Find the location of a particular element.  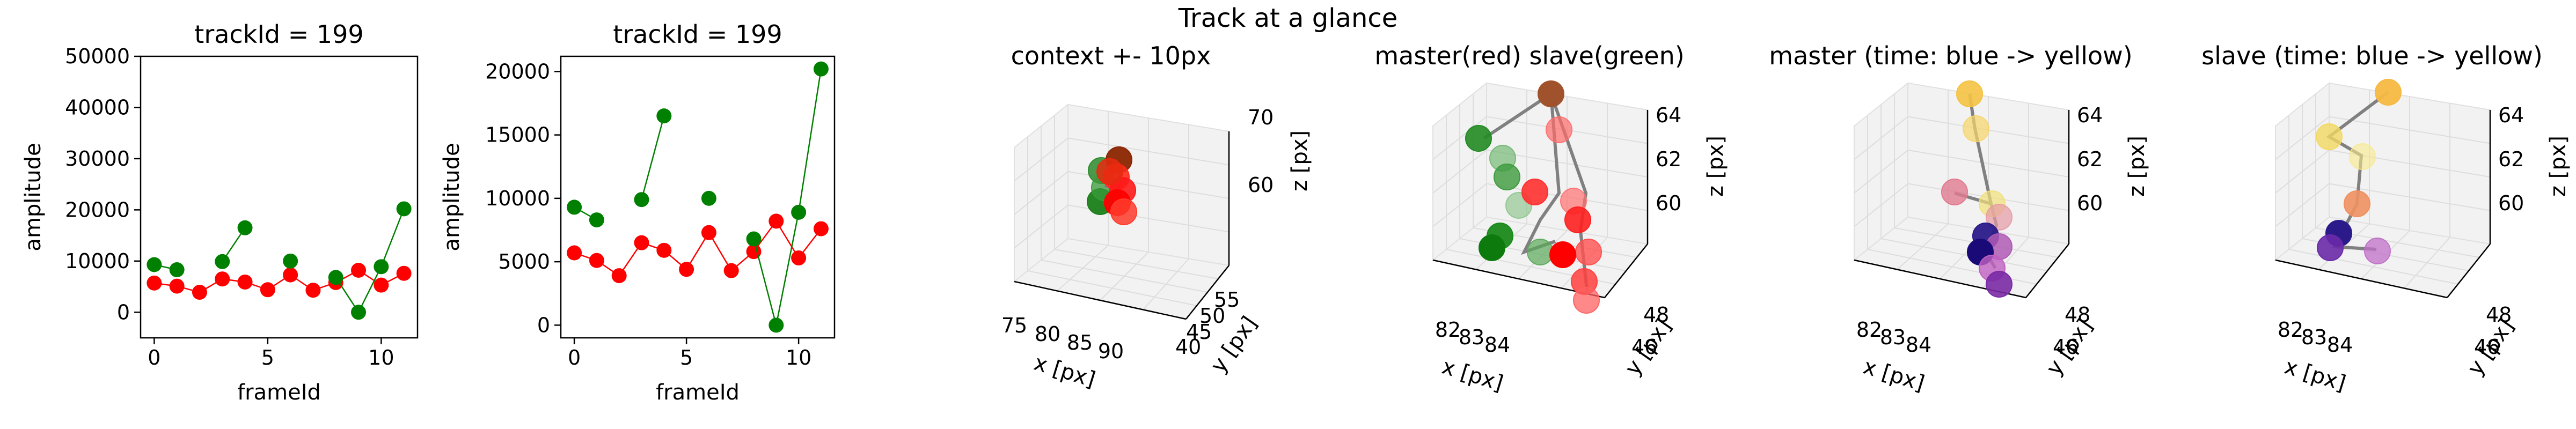

y-tick-label: 50000 is located at coordinates (97, 56).